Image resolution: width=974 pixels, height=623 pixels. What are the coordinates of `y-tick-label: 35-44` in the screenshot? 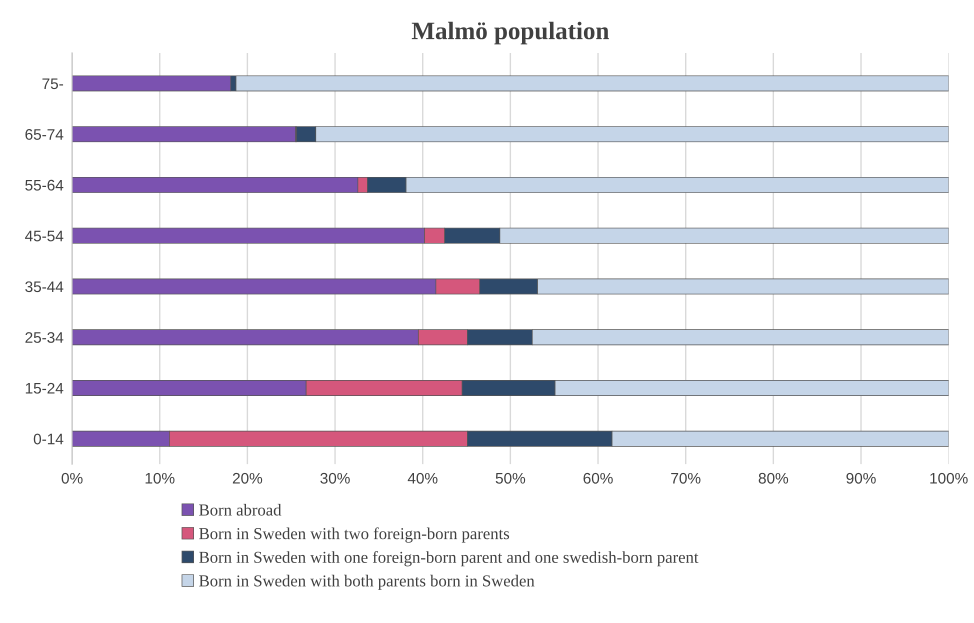 It's located at (44, 286).